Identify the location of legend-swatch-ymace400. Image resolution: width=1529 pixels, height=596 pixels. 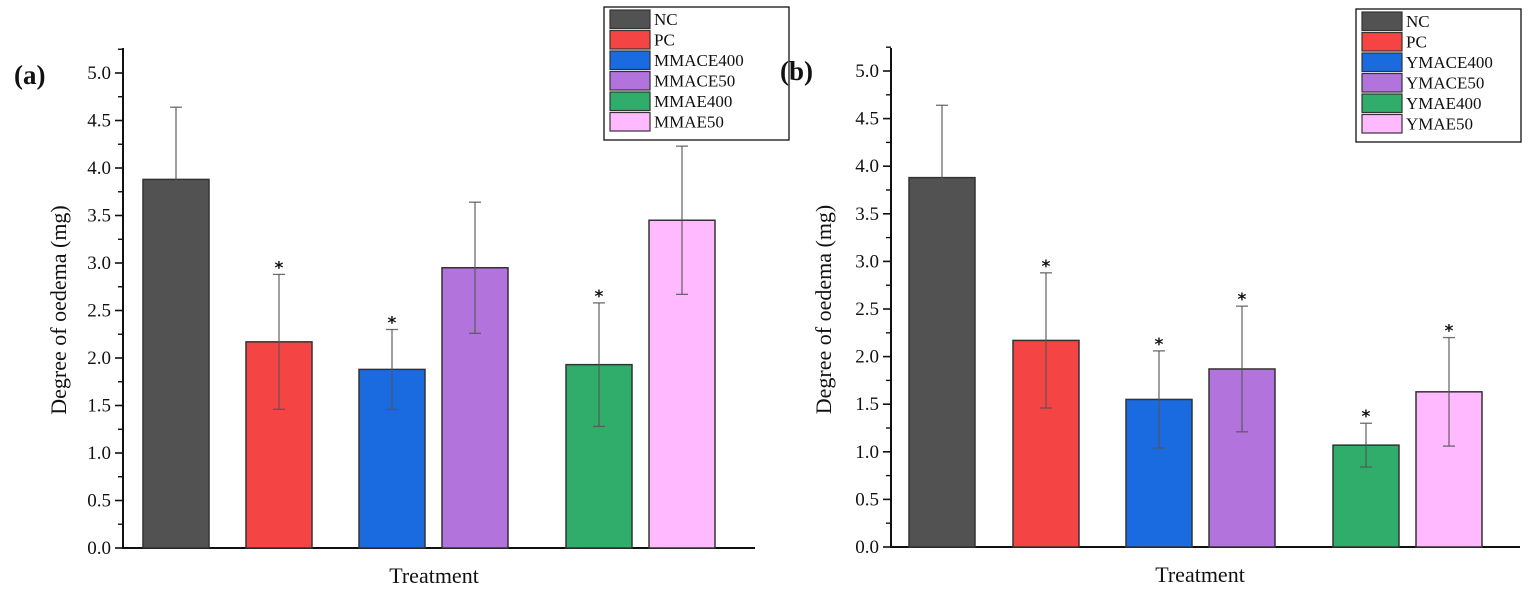
(1382, 62).